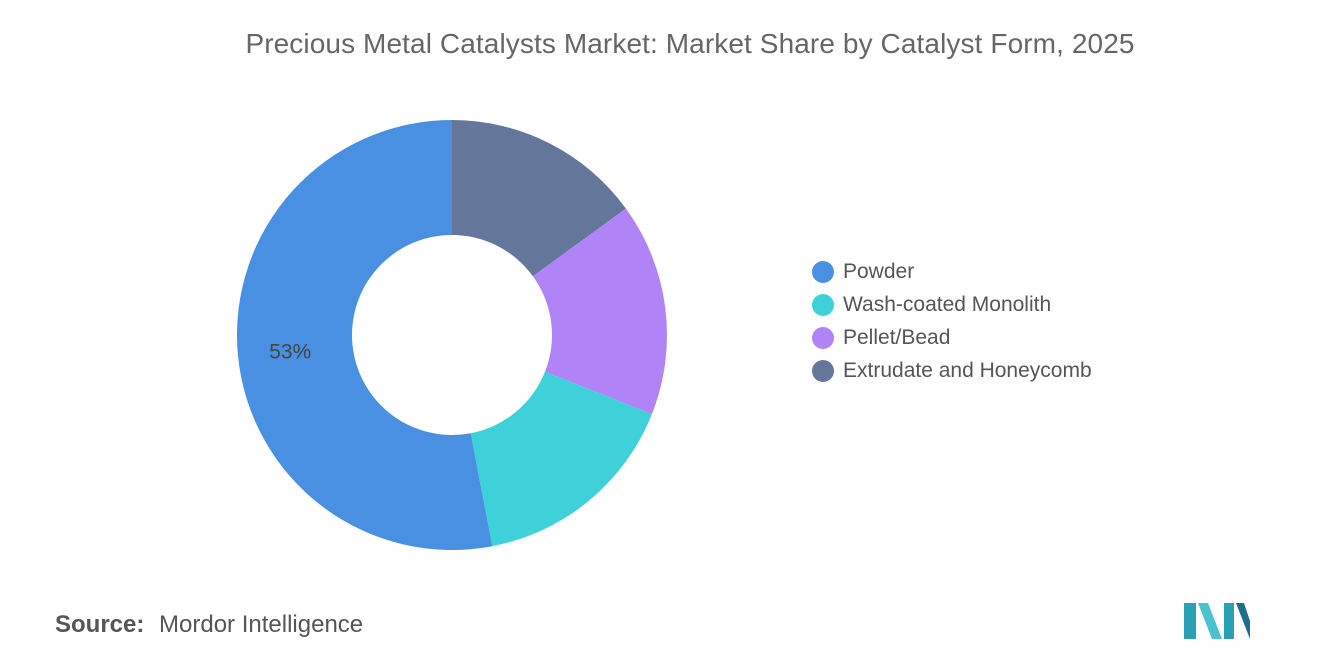  What do you see at coordinates (599, 311) in the screenshot?
I see `donut-slice-pellet-bead` at bounding box center [599, 311].